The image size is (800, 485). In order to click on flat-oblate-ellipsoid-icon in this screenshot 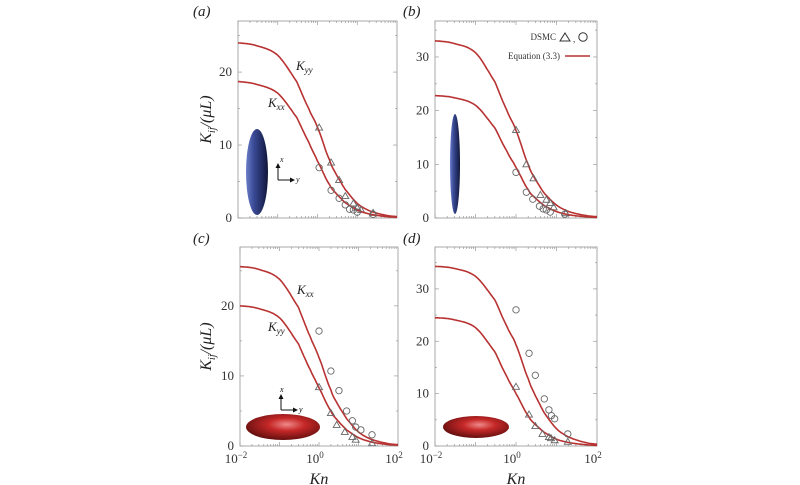, I will do `click(476, 427)`.